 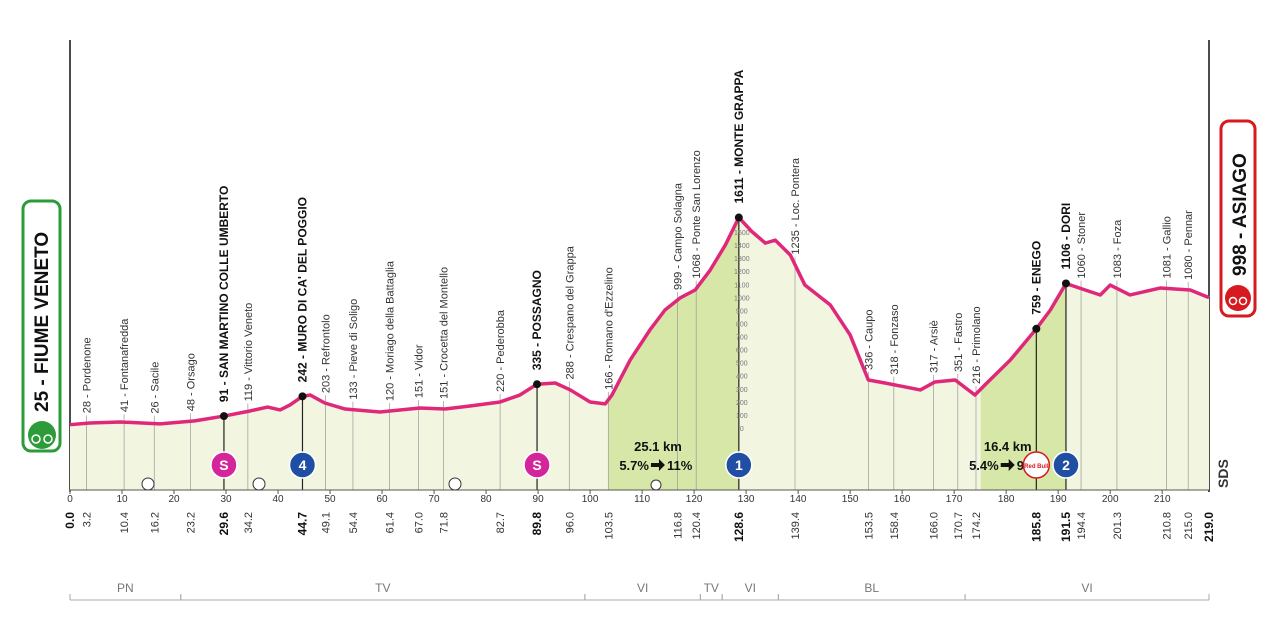 What do you see at coordinates (658, 446) in the screenshot?
I see `climb-length: 25.1 km` at bounding box center [658, 446].